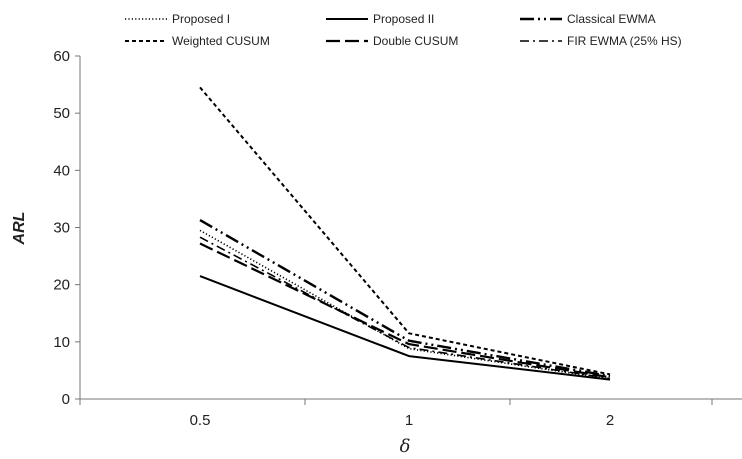  What do you see at coordinates (66, 399) in the screenshot?
I see `y-tick-label: 0` at bounding box center [66, 399].